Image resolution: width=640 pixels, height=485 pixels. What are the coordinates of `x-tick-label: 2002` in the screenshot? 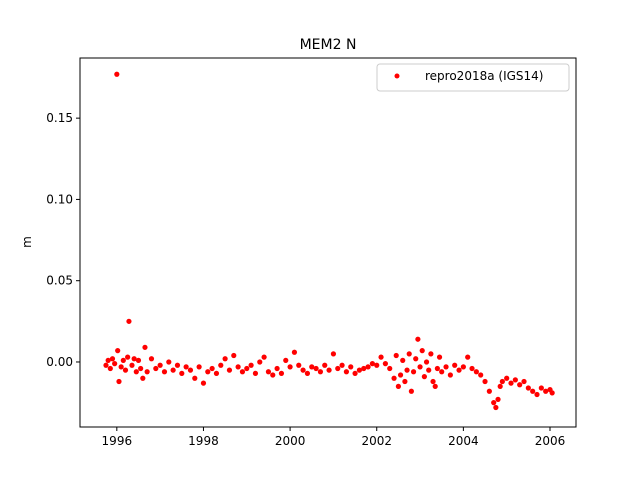 It's located at (376, 441).